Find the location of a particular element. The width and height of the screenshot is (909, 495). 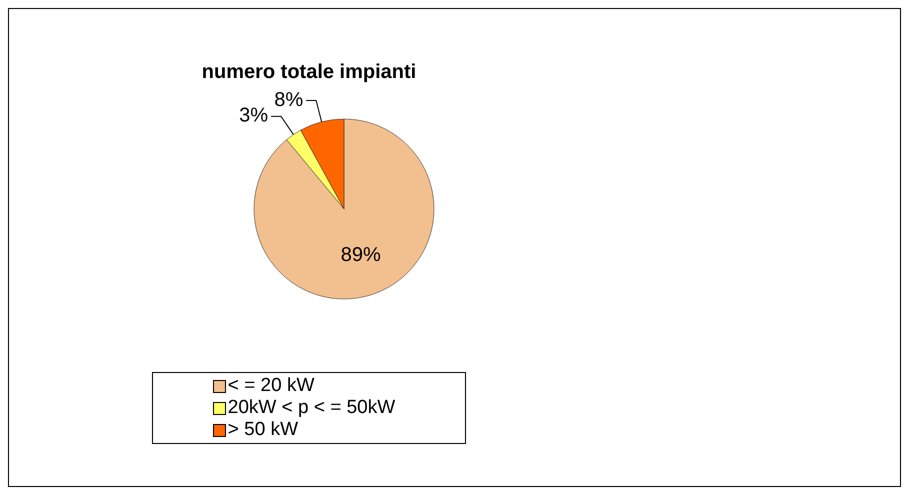

data-label: 8% is located at coordinates (289, 99).